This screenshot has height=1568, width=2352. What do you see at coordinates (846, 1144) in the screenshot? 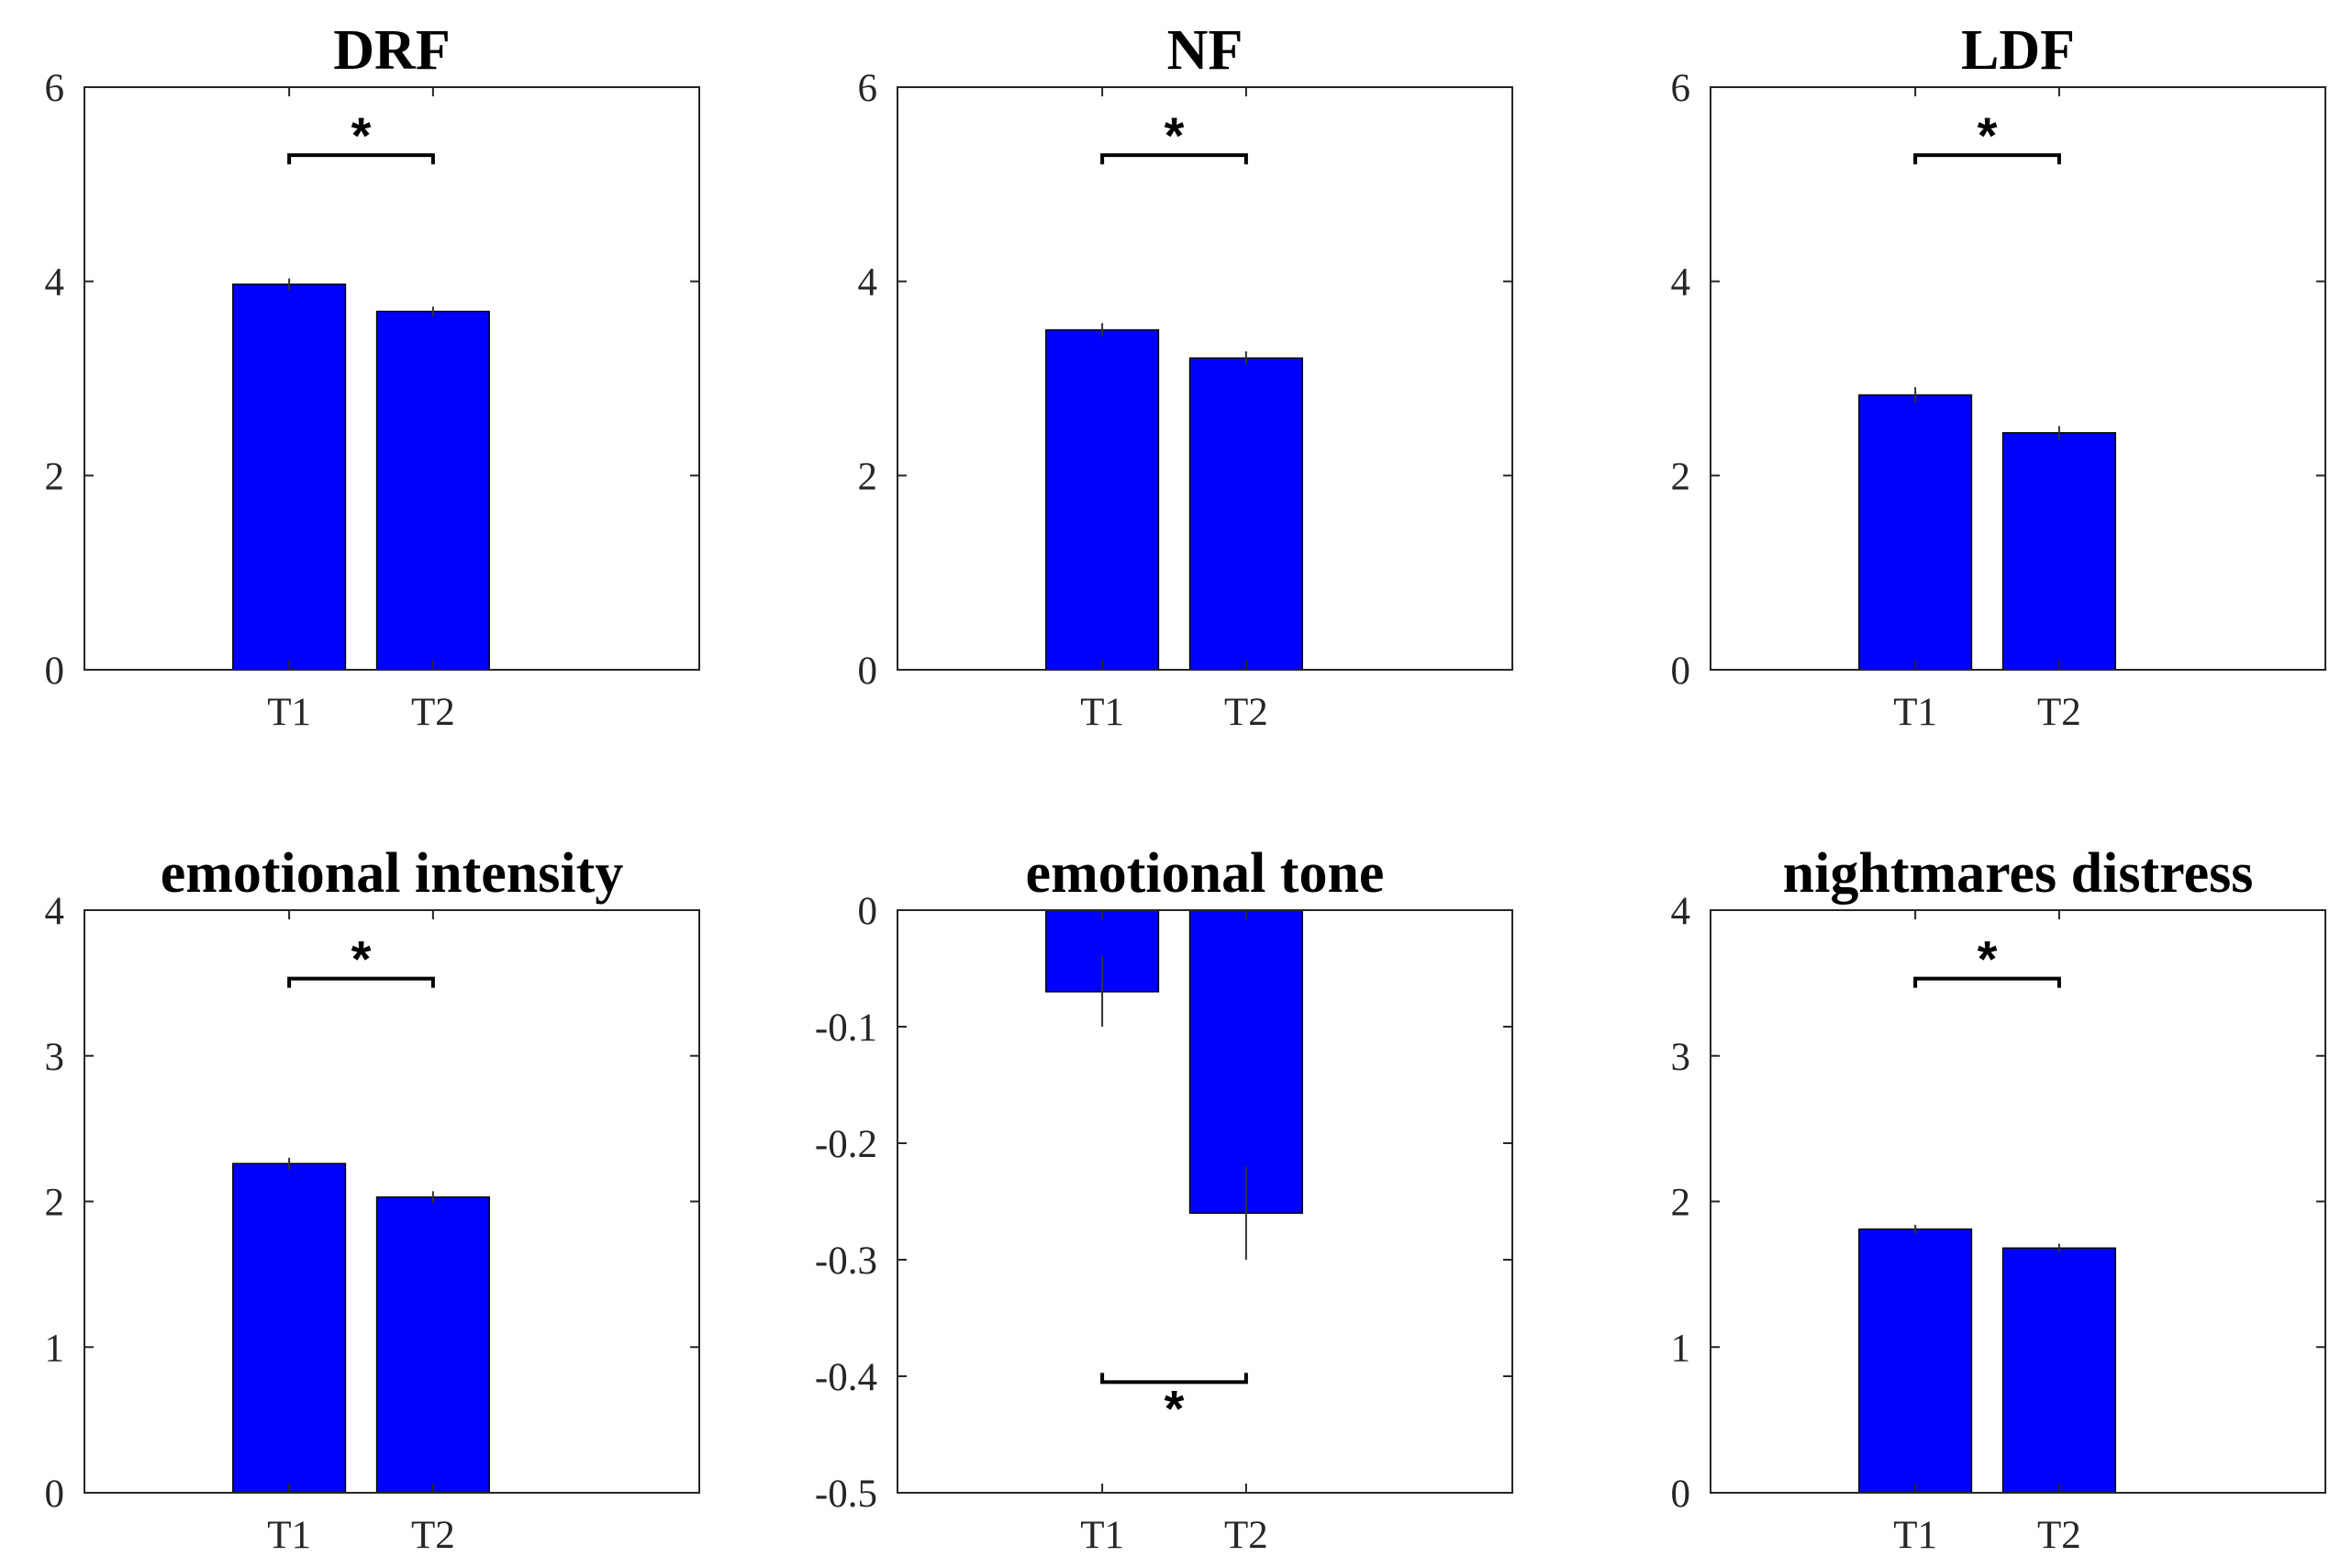
I see `y-tick-label: -0.2` at bounding box center [846, 1144].